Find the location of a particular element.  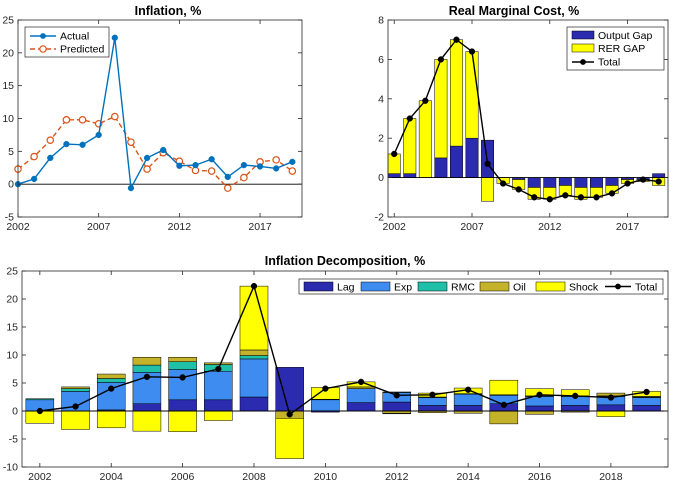

inflation-xtick-label: 2012 is located at coordinates (180, 227).